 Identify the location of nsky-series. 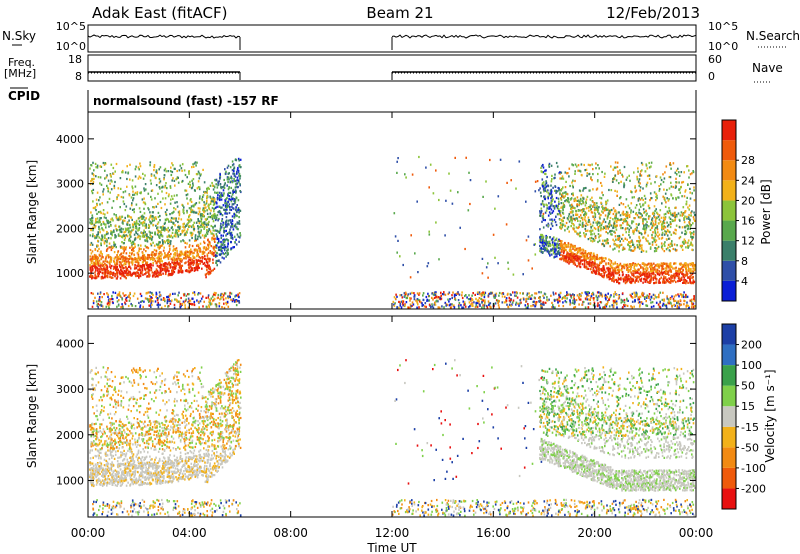
(544, 36).